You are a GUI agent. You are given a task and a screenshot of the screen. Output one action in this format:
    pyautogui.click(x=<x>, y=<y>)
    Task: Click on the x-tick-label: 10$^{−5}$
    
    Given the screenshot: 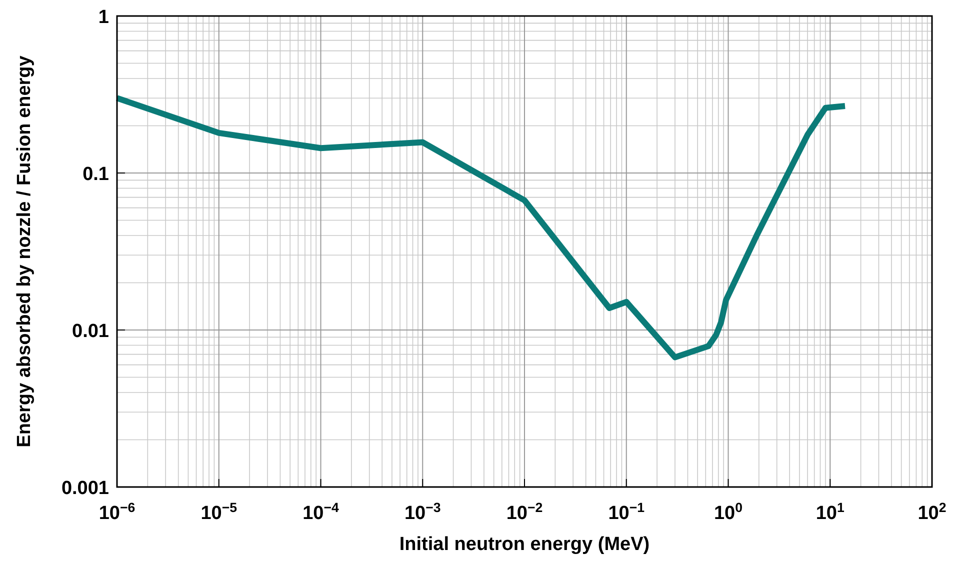 What is the action you would take?
    pyautogui.click(x=219, y=512)
    